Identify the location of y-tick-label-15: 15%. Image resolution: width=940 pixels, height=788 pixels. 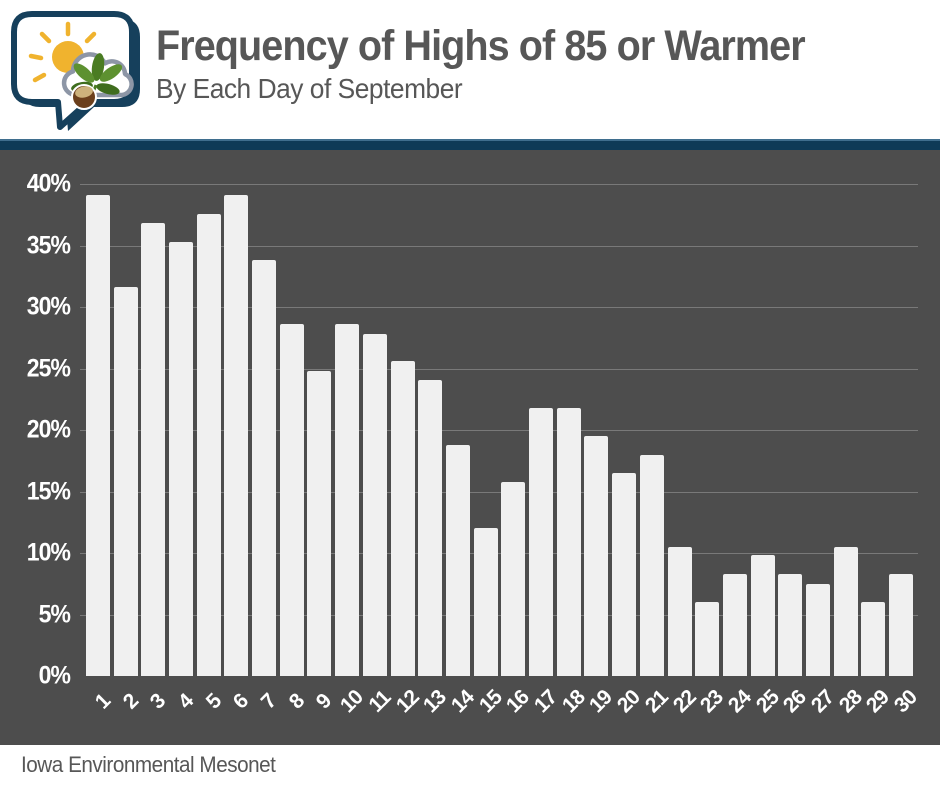
(48, 491).